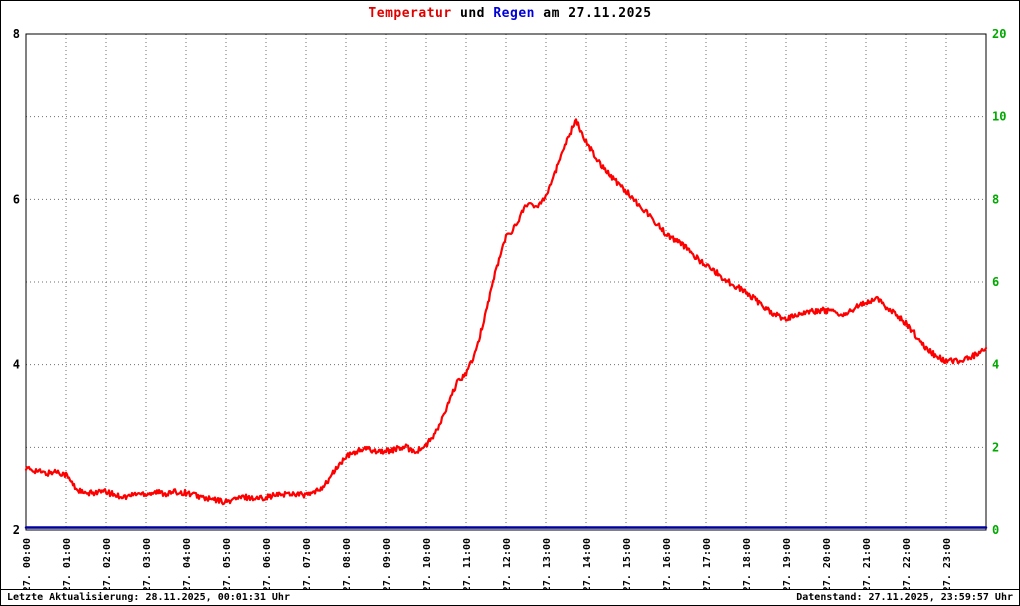  I want to click on x-tick-label: 27. 13:00, so click(547, 565).